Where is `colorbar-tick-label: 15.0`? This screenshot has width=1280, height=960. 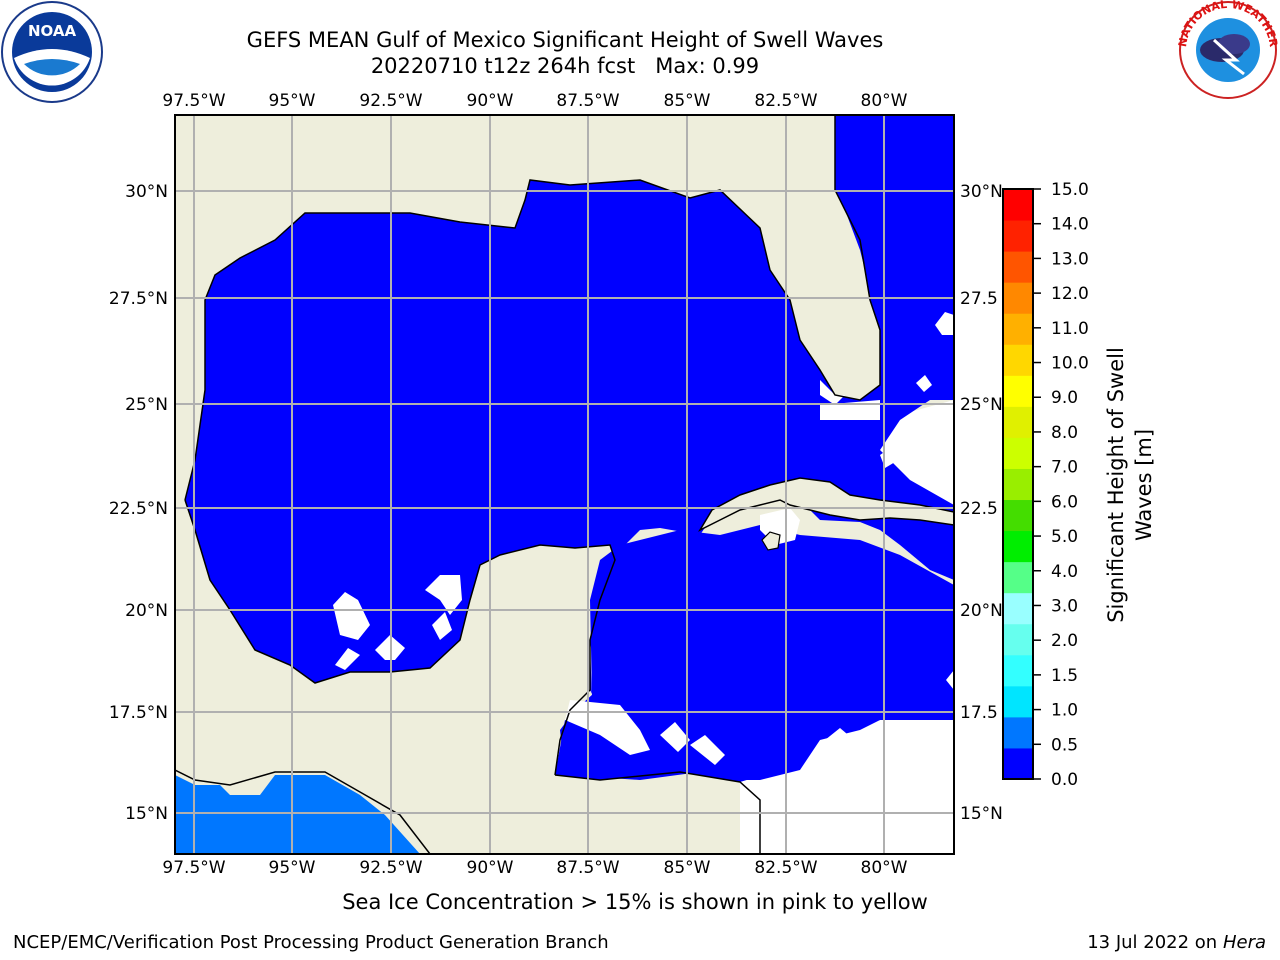
colorbar-tick-label: 15.0 is located at coordinates (1070, 190).